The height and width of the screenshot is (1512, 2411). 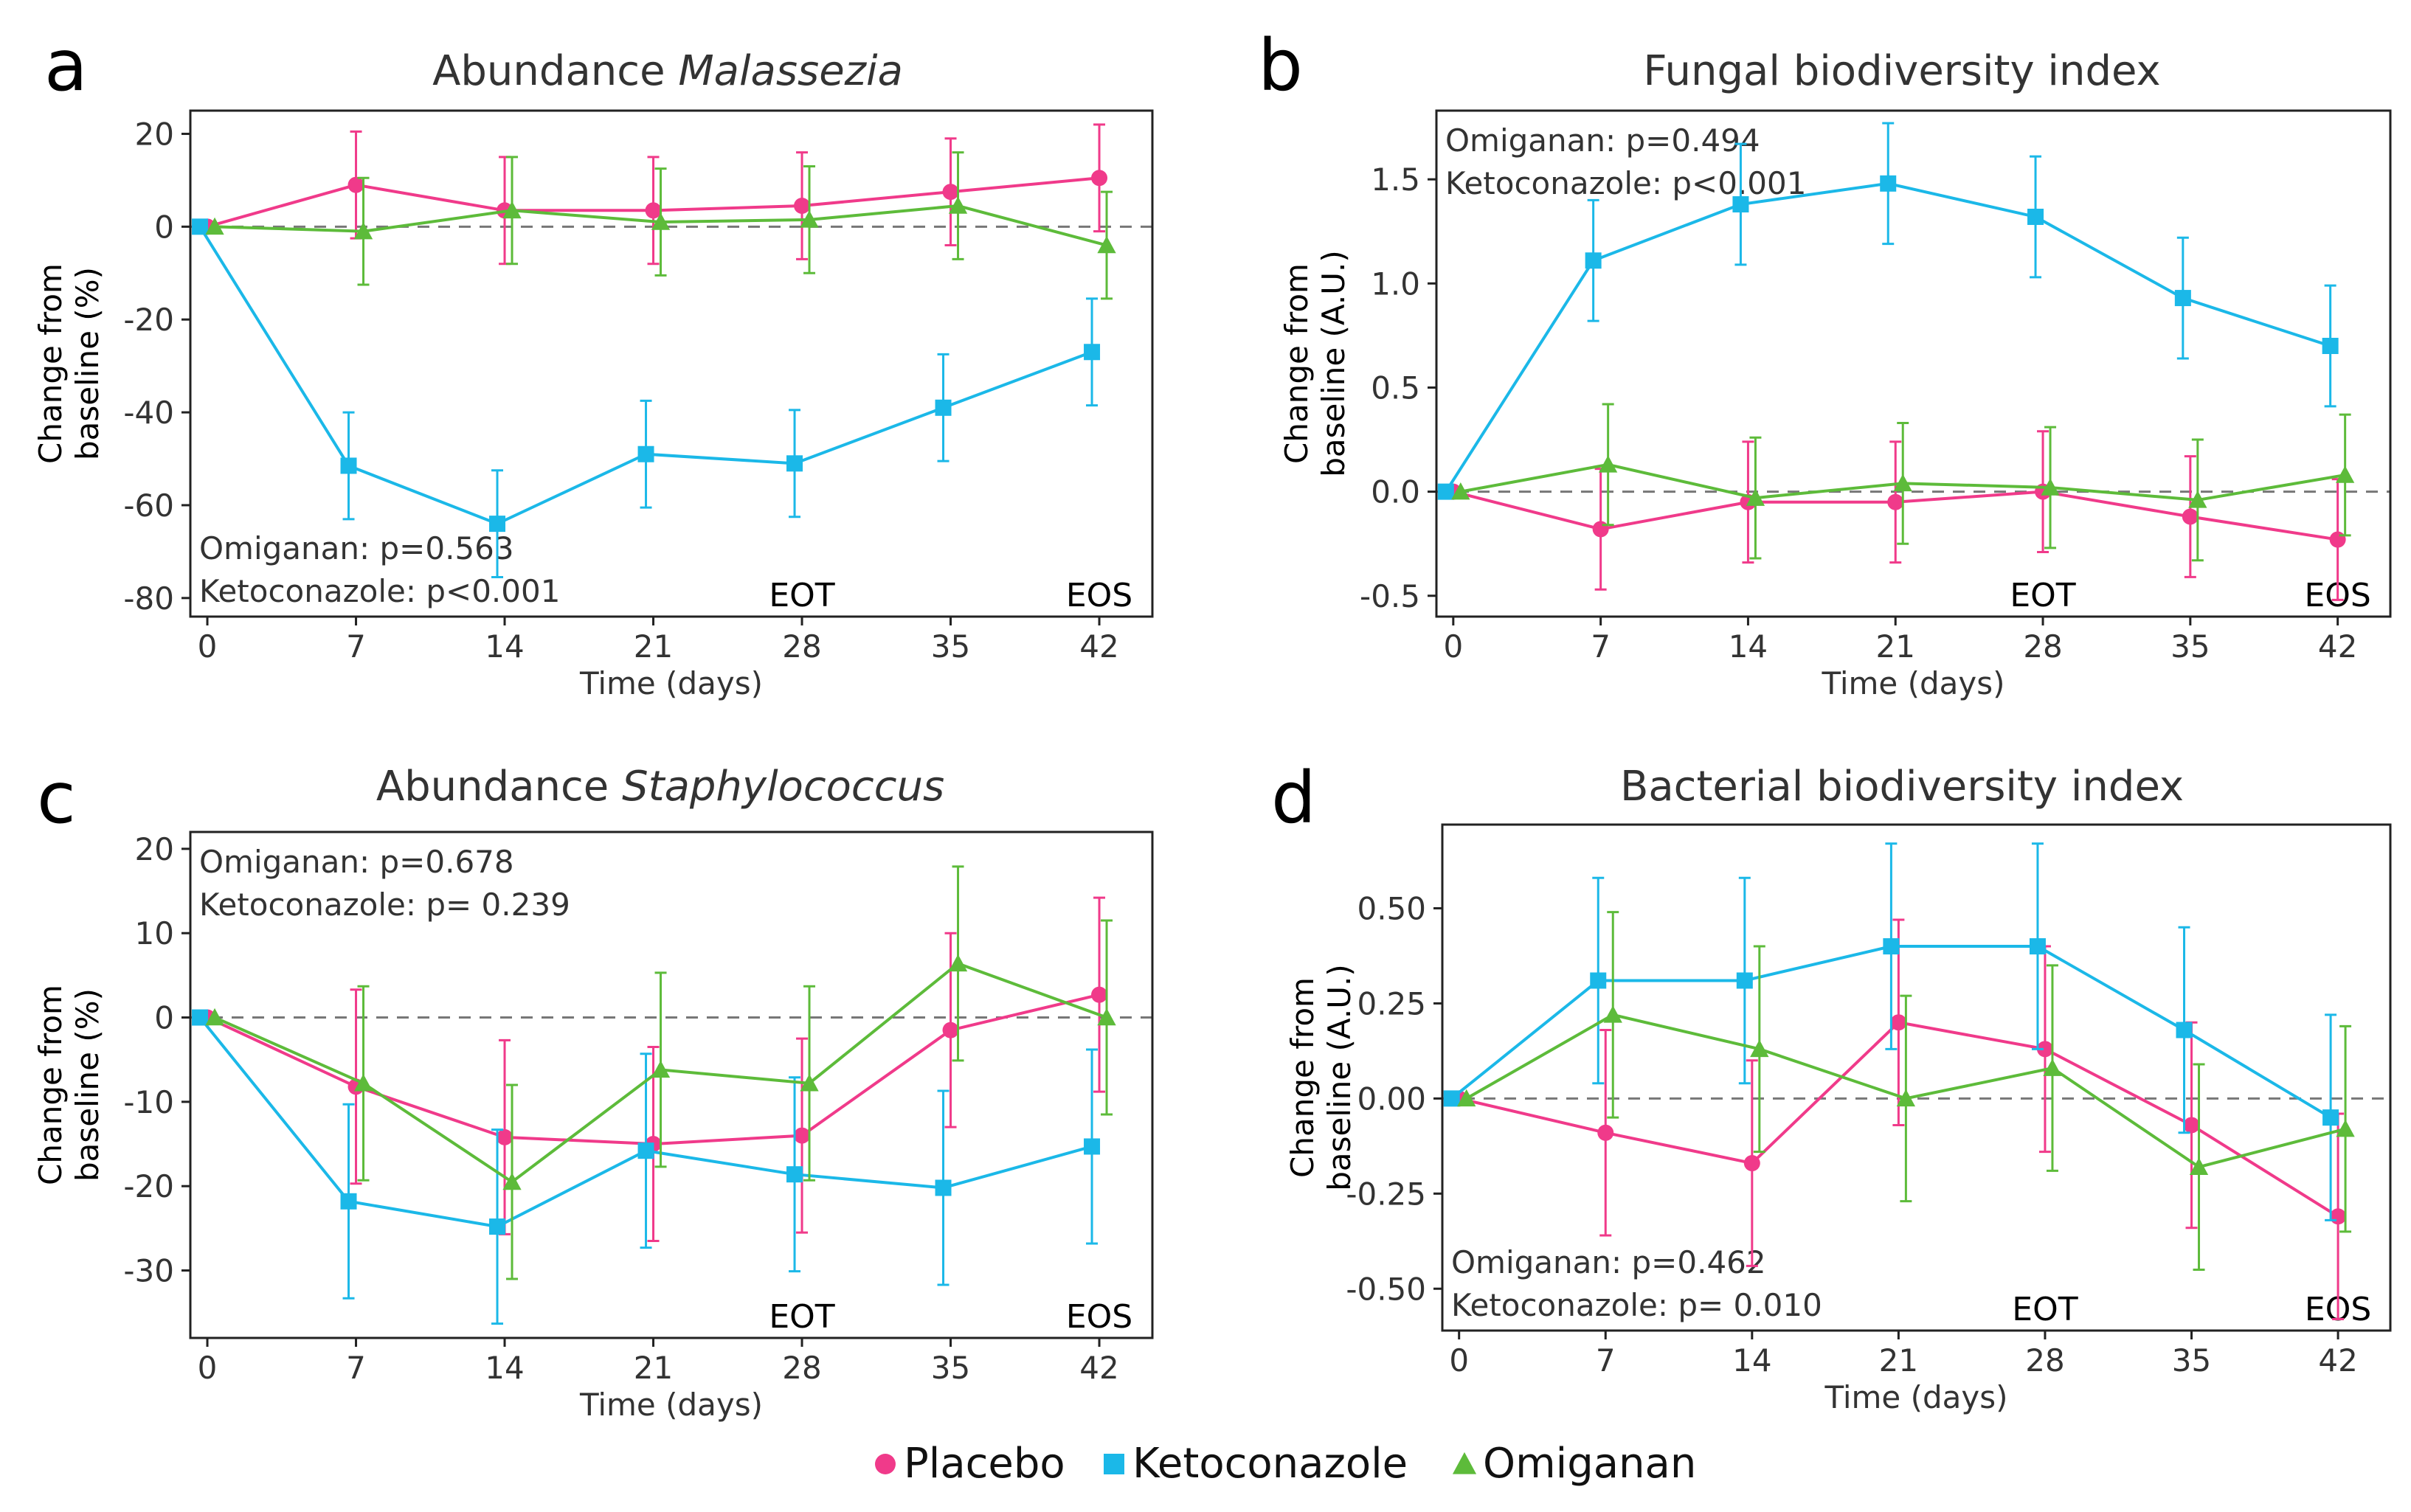 What do you see at coordinates (950, 646) in the screenshot?
I see `x-tick-label: 35` at bounding box center [950, 646].